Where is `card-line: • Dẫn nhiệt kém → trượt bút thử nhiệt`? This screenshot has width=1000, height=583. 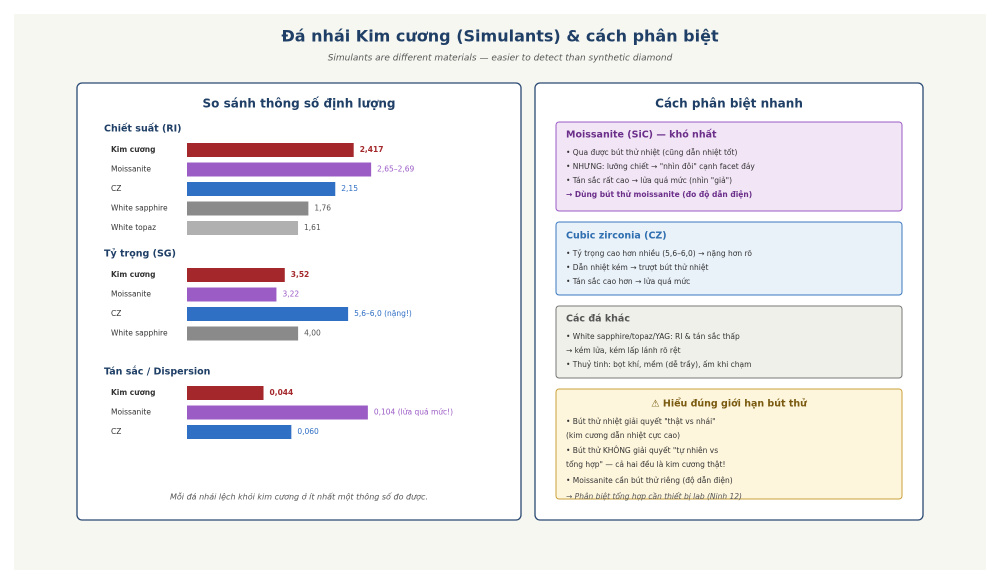 card-line: • Dẫn nhiệt kém → trượt bút thử nhiệt is located at coordinates (637, 267).